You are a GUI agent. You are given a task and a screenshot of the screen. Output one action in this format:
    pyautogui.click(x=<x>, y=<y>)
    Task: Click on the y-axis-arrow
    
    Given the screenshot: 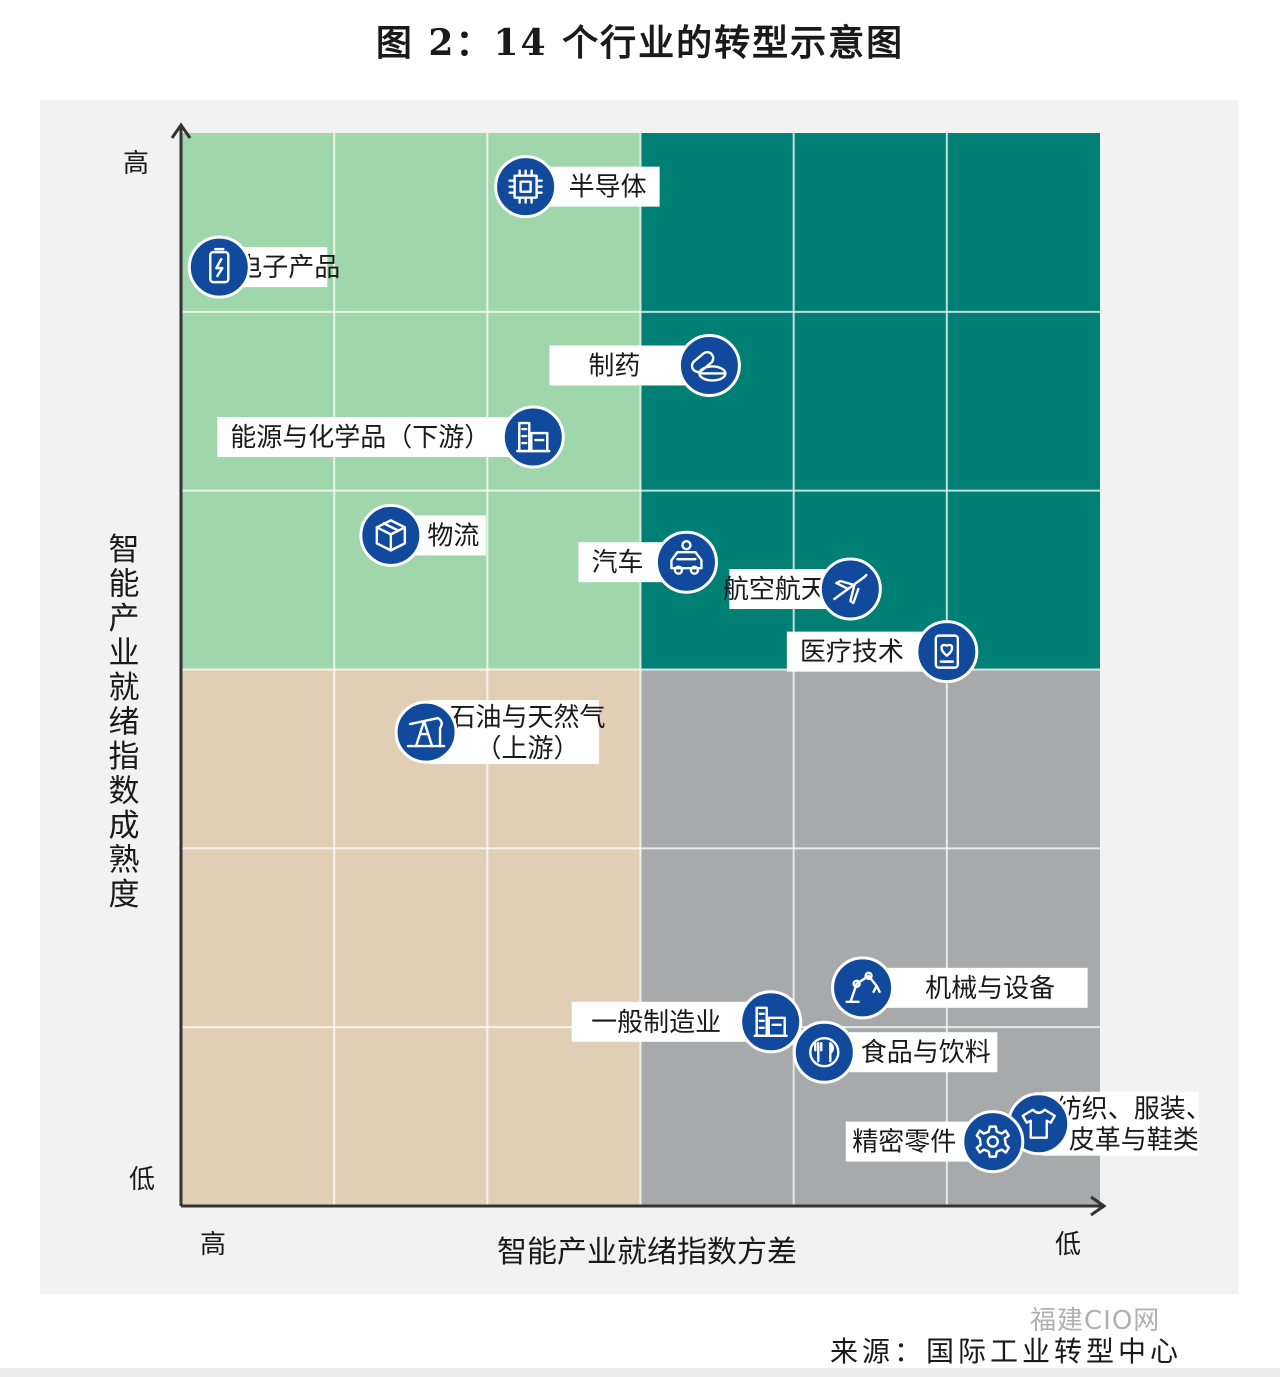 What is the action you would take?
    pyautogui.click(x=181, y=130)
    